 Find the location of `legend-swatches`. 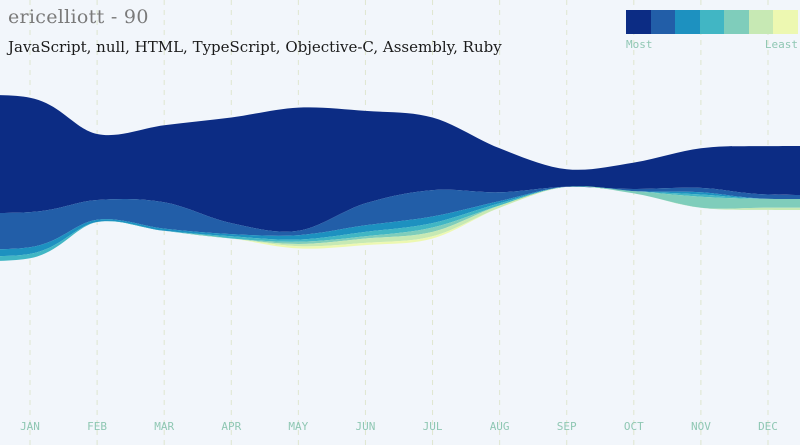

legend-swatches is located at coordinates (712, 22).